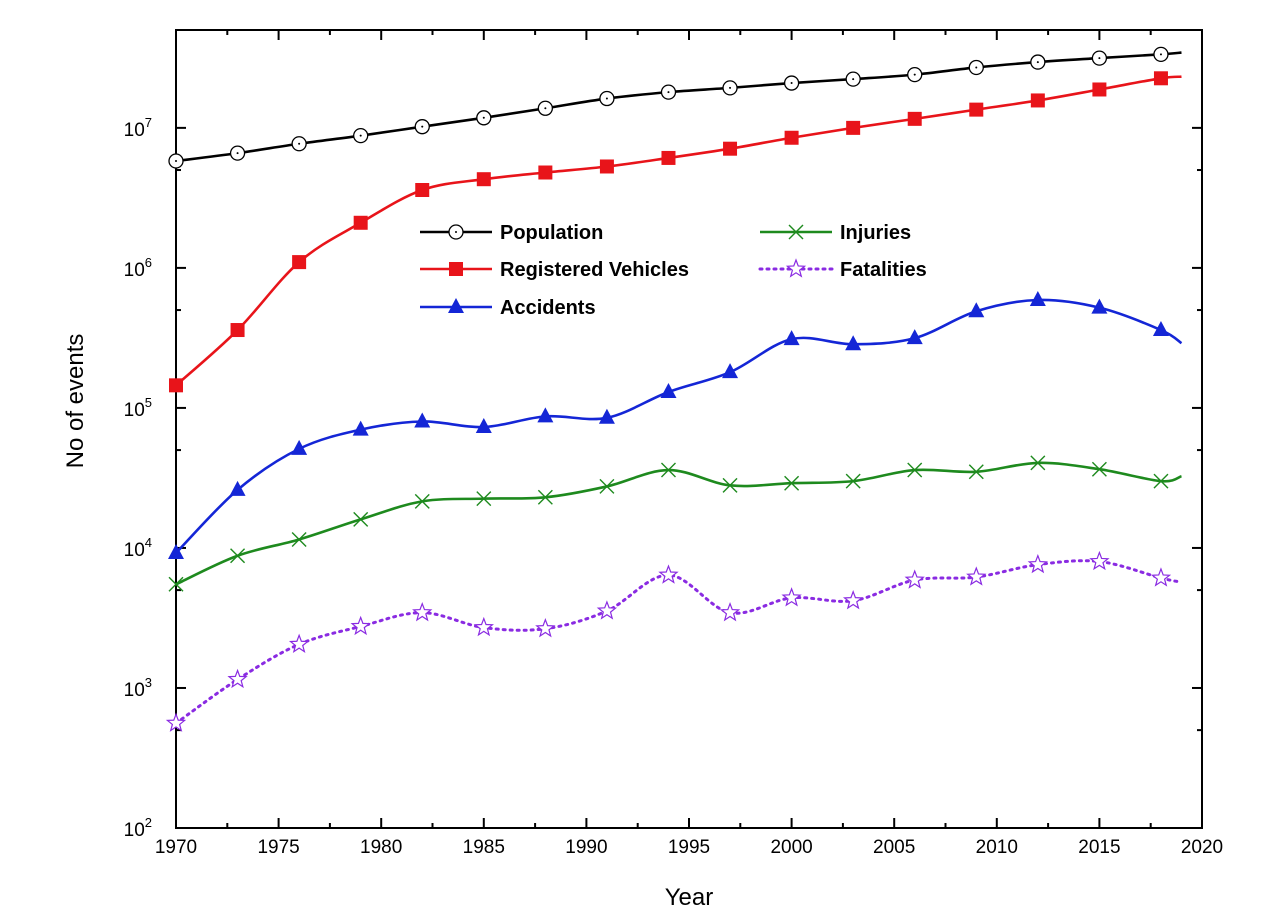 The width and height of the screenshot is (1273, 916). I want to click on legend-label-registered-vehicles: Registered Vehicles, so click(594, 270).